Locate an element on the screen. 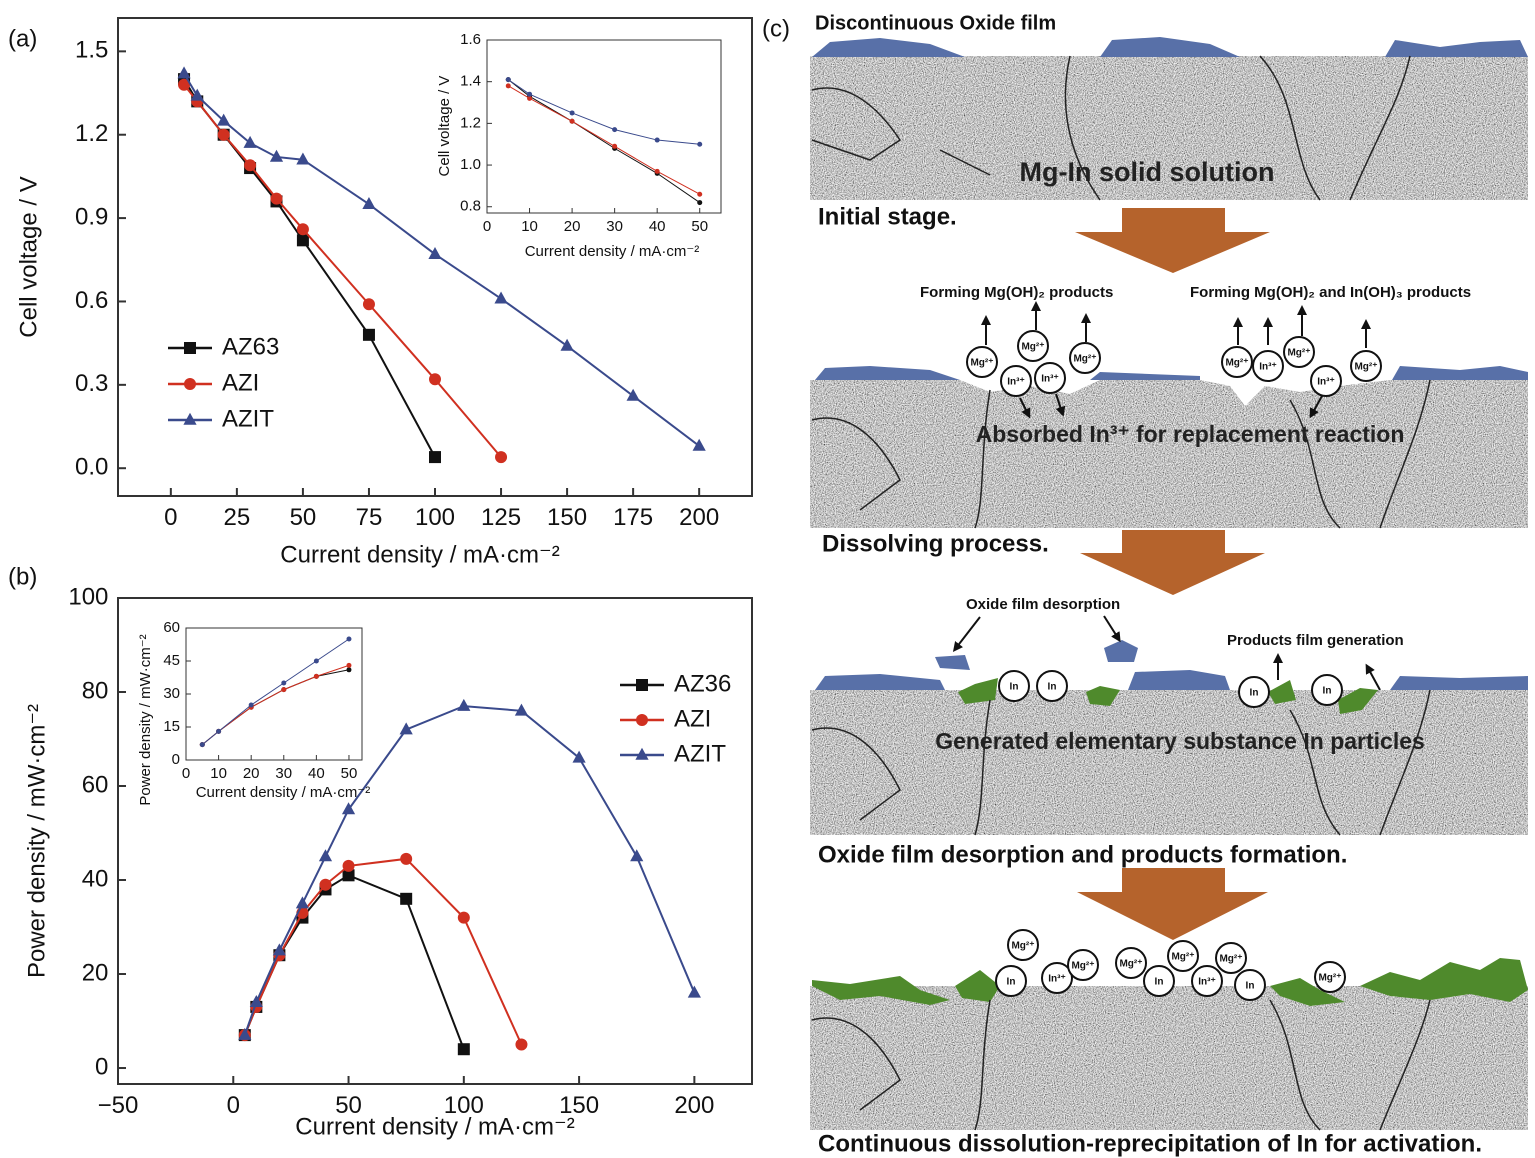 This screenshot has width=1535, height=1158. y-tick-label: 1.2 is located at coordinates (91, 133).